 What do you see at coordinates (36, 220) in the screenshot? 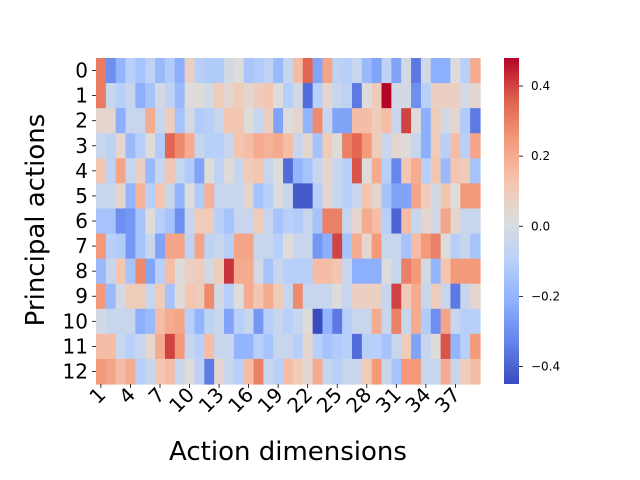
I see `y-axis-label: Principal actions` at bounding box center [36, 220].